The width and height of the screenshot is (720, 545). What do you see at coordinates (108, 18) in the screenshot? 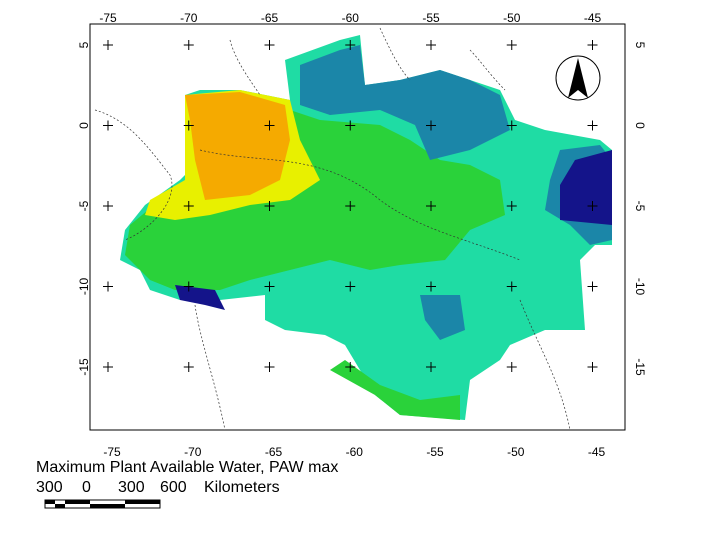
I see `lon-label-top: -75` at bounding box center [108, 18].